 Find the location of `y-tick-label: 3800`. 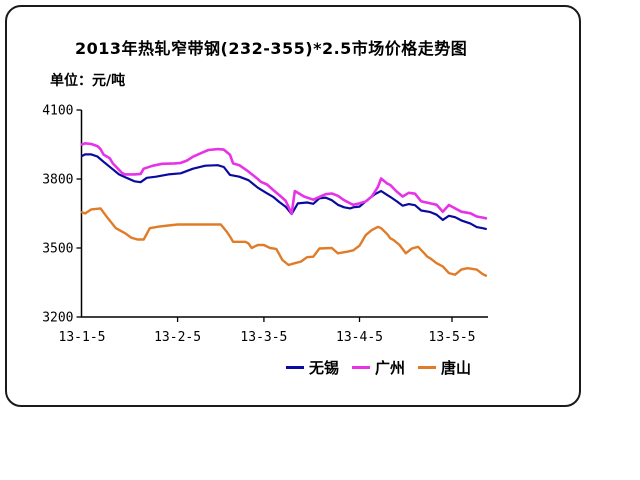

y-tick-label: 3800 is located at coordinates (57, 180).